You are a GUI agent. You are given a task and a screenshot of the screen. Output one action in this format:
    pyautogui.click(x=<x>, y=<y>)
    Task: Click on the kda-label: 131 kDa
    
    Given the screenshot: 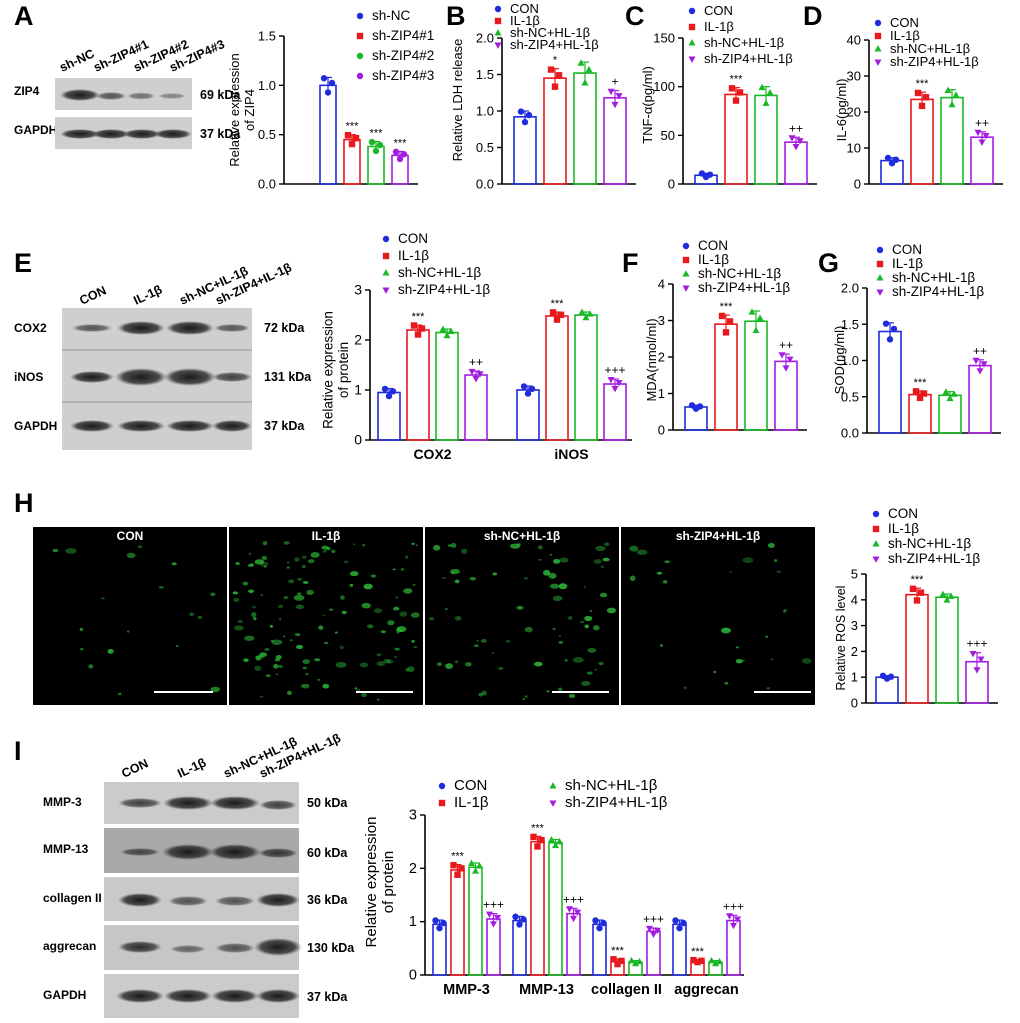 What is the action you would take?
    pyautogui.click(x=288, y=377)
    